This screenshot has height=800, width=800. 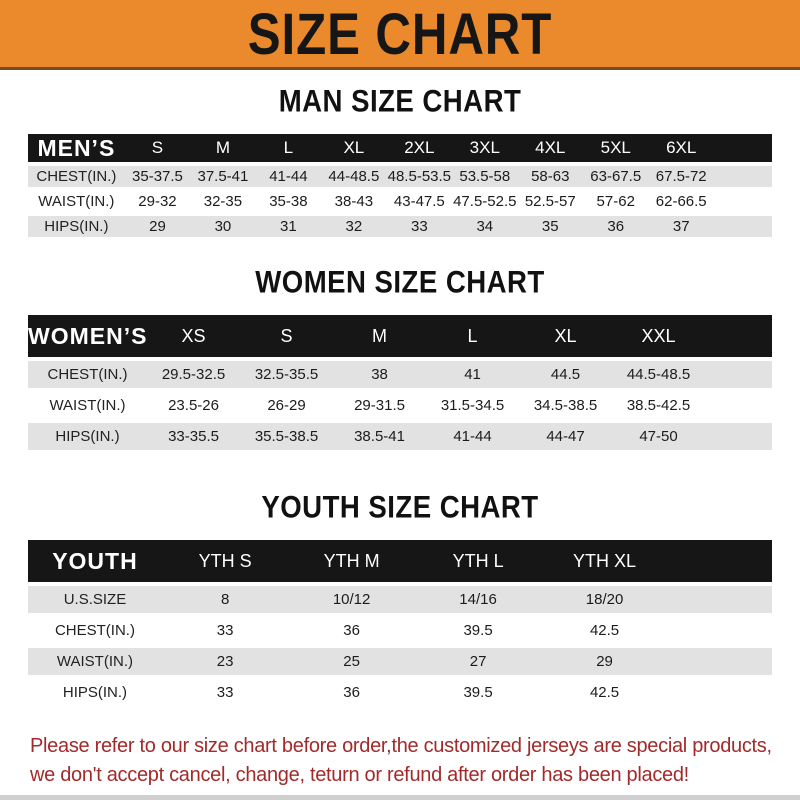 I want to click on table-row: HIPS(IN.) 33 36 39.5 42.5, so click(x=400, y=692).